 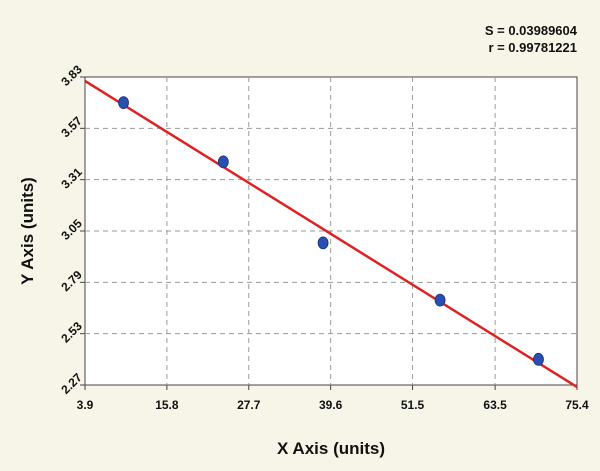 What do you see at coordinates (577, 405) in the screenshot?
I see `x-tick-label: 75.4` at bounding box center [577, 405].